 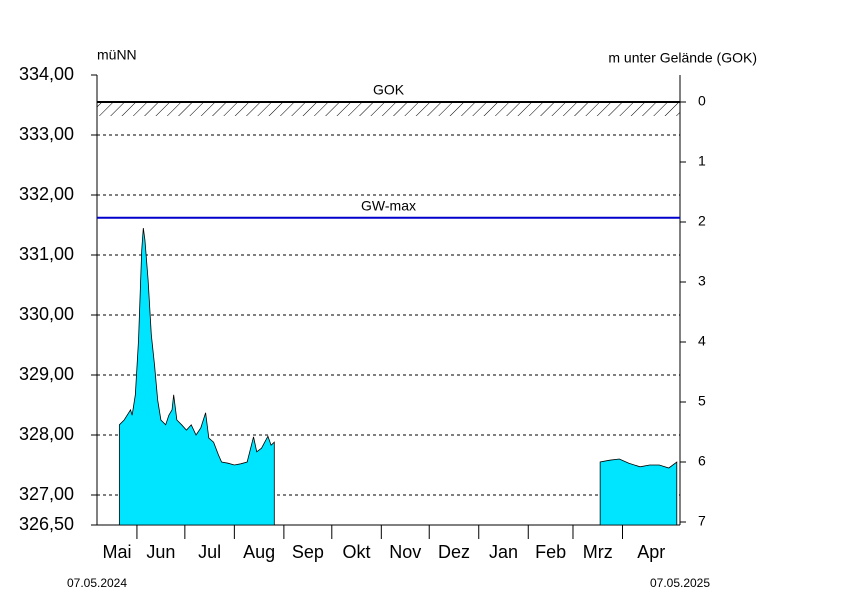 I want to click on y2-tick-label: 2, so click(x=702, y=221).